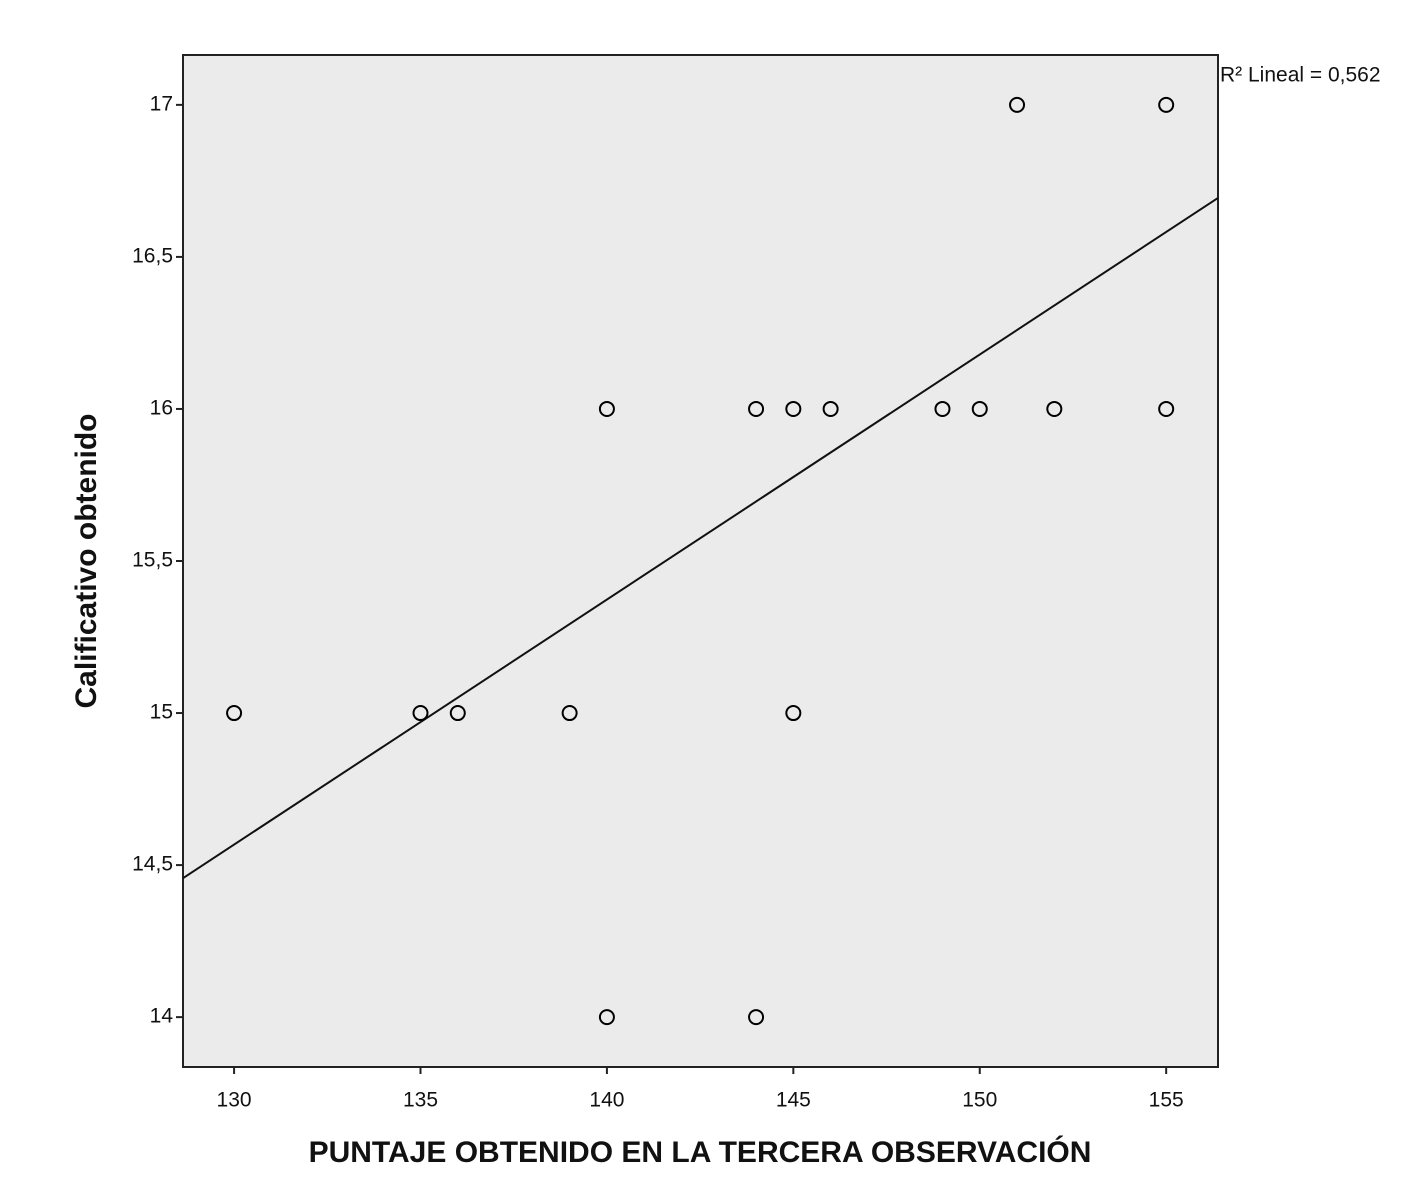  Describe the element at coordinates (606, 1100) in the screenshot. I see `x-tick-label: 140` at that location.